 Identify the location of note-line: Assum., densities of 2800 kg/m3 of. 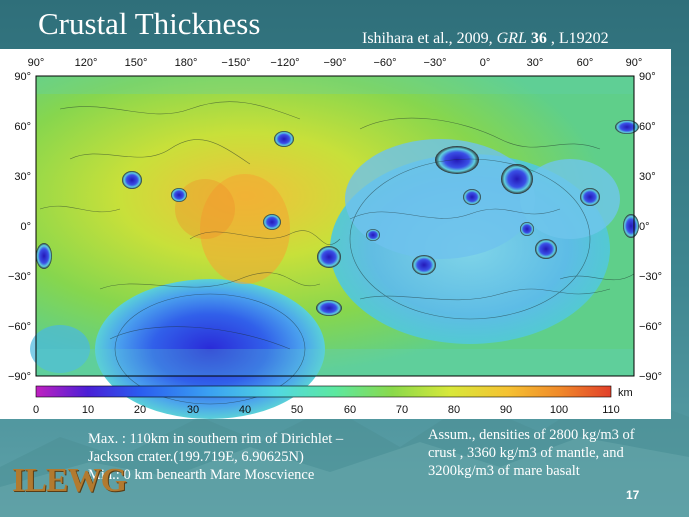
(531, 435).